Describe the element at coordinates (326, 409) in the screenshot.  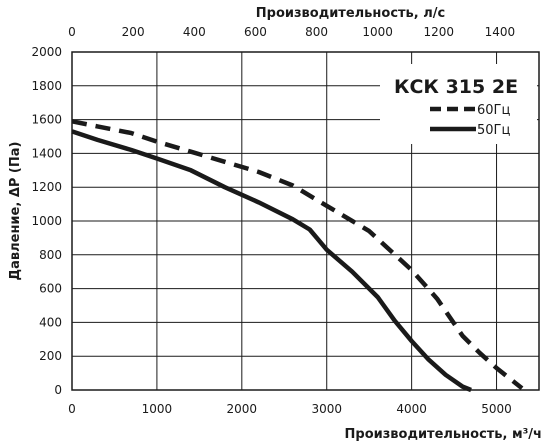
I see `x-tick-label-3: 3000` at that location.